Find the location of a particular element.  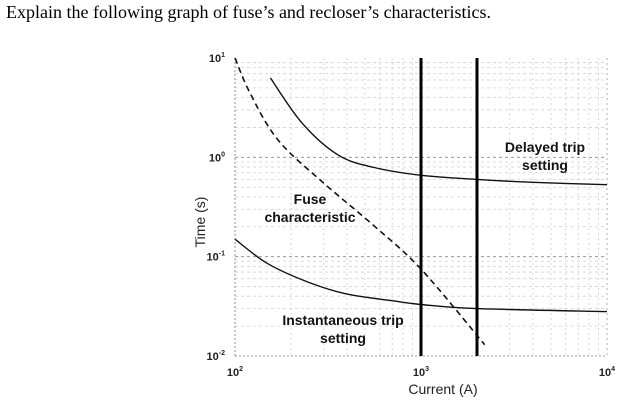

delayed-label: Delayed trip is located at coordinates (545, 147).